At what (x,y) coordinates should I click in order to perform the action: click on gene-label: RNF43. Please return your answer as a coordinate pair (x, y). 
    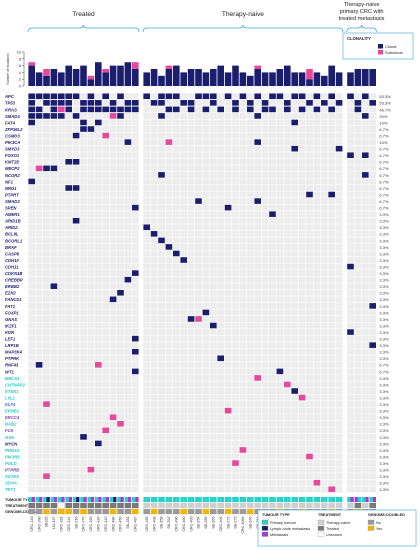
    Looking at the image, I should click on (12, 365).